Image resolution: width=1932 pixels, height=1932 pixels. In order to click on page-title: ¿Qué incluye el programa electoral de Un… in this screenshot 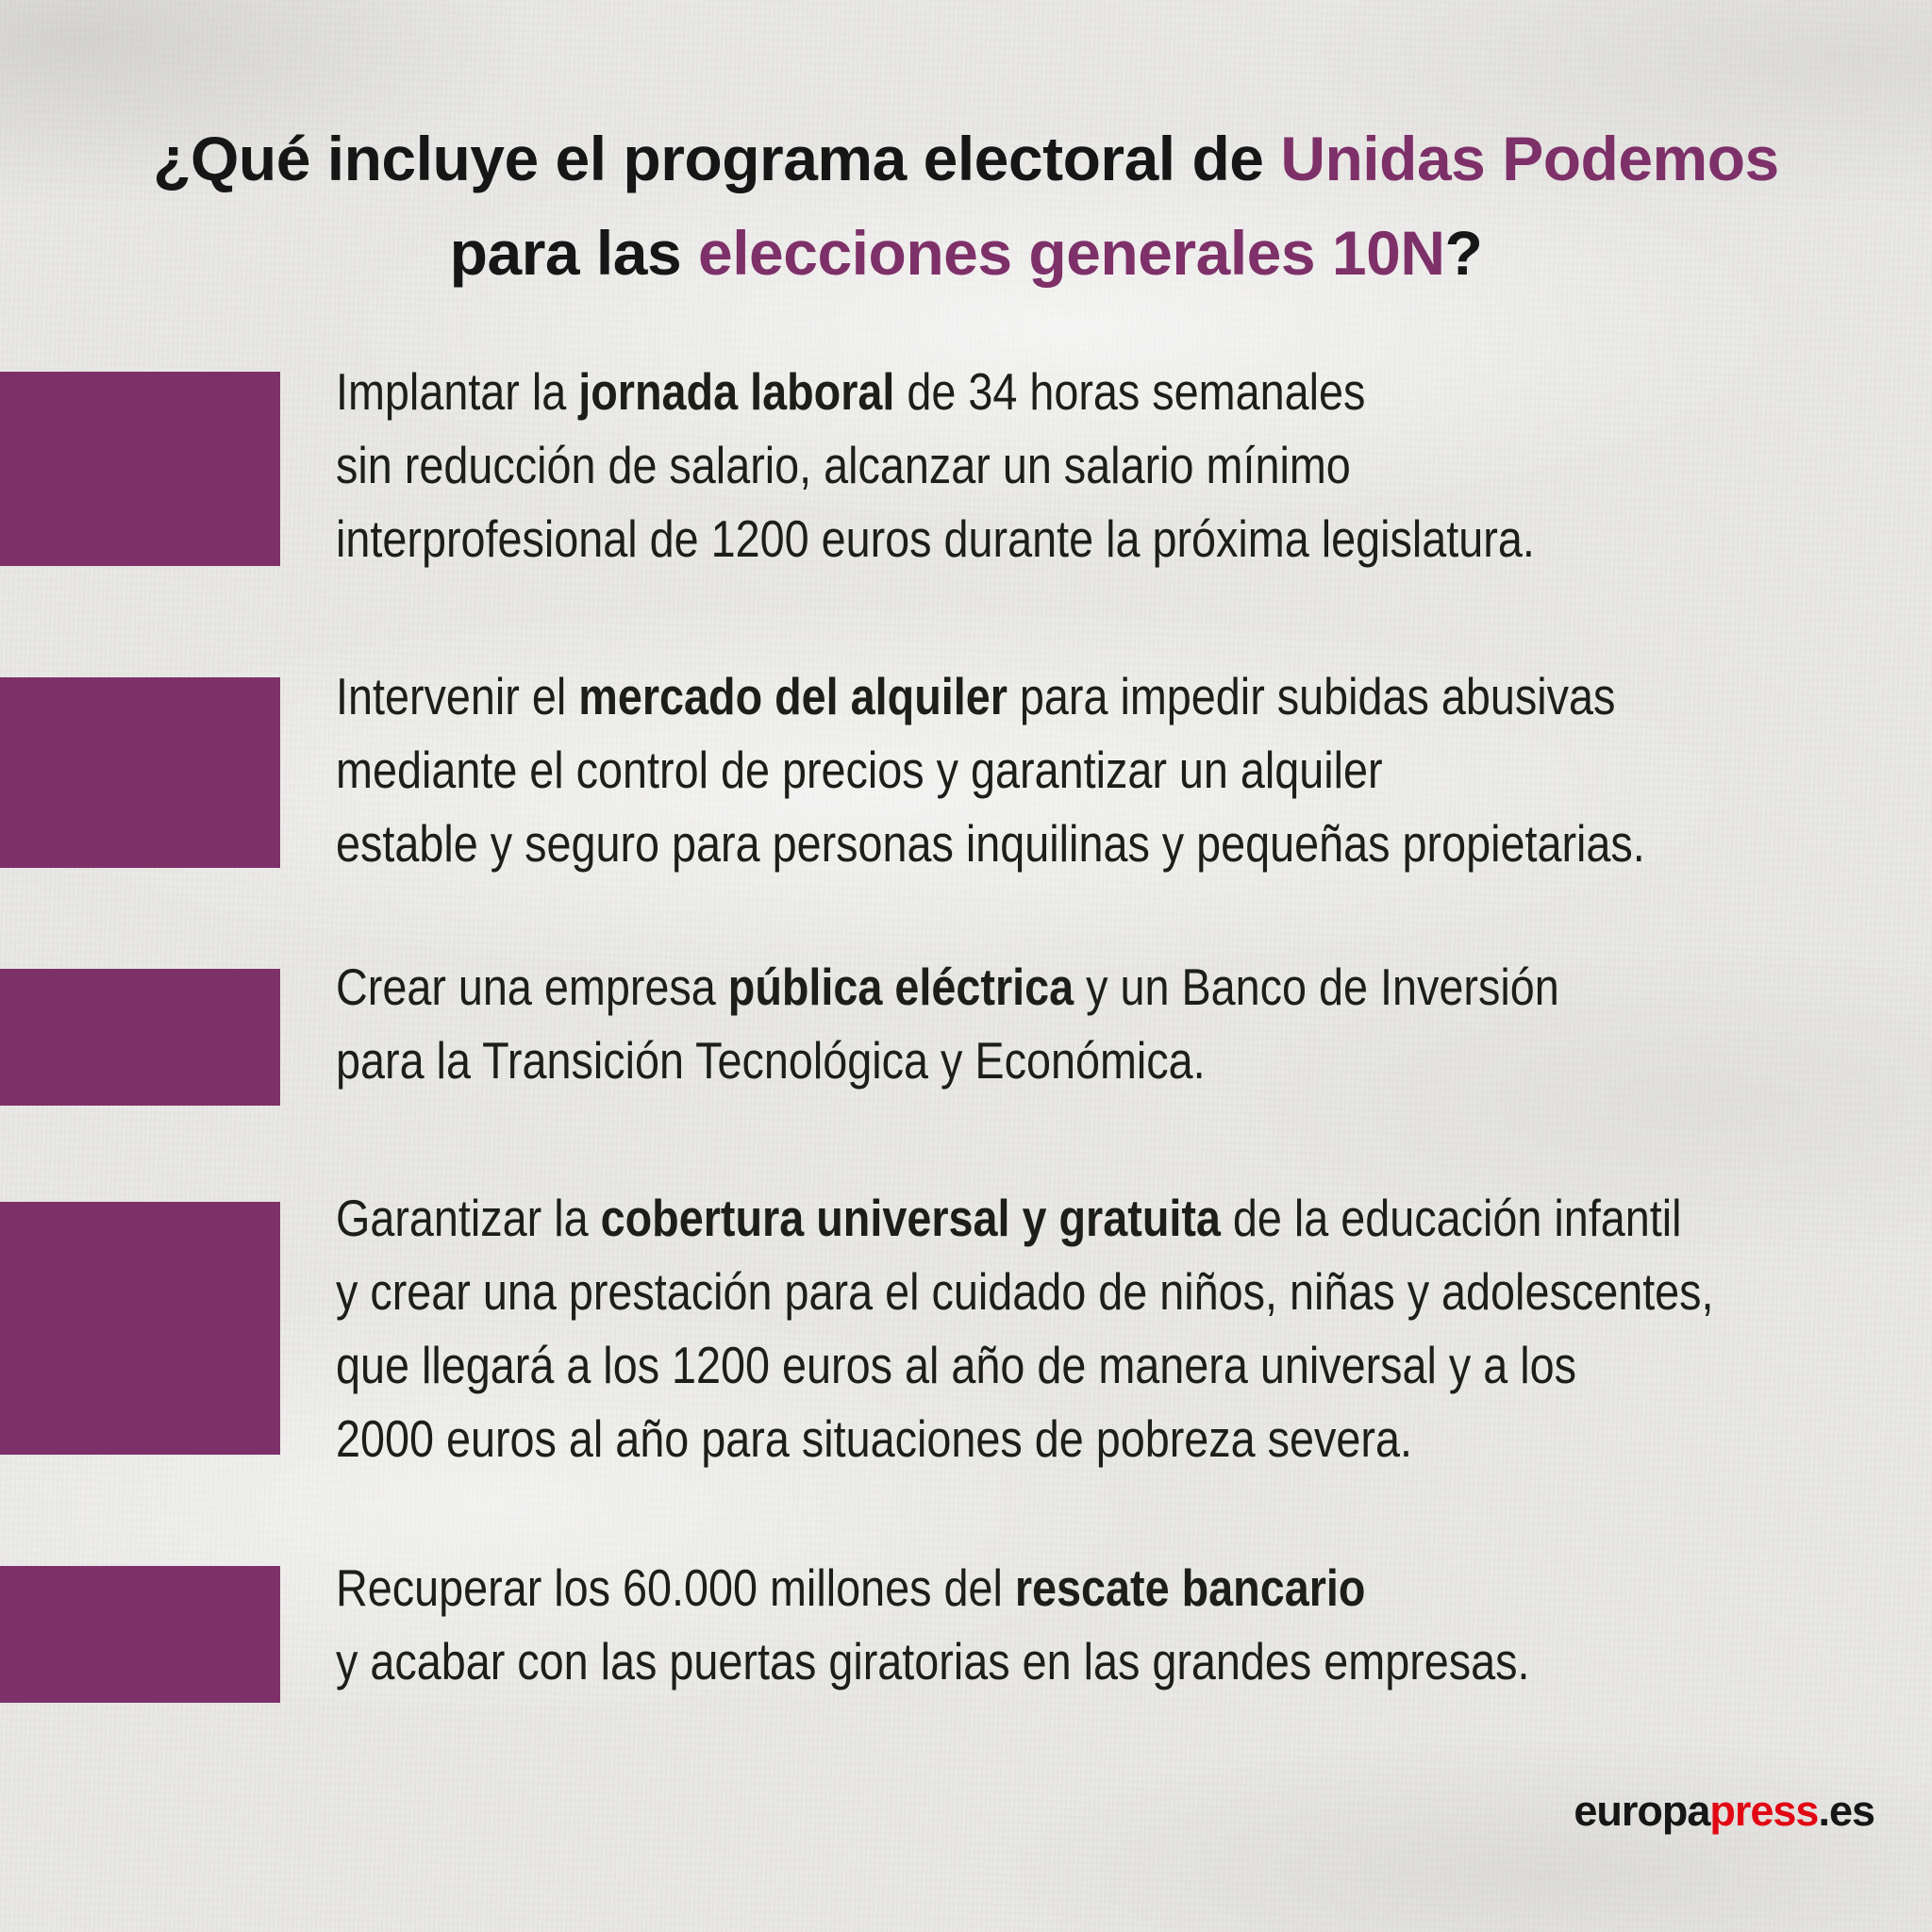, I will do `click(966, 206)`.